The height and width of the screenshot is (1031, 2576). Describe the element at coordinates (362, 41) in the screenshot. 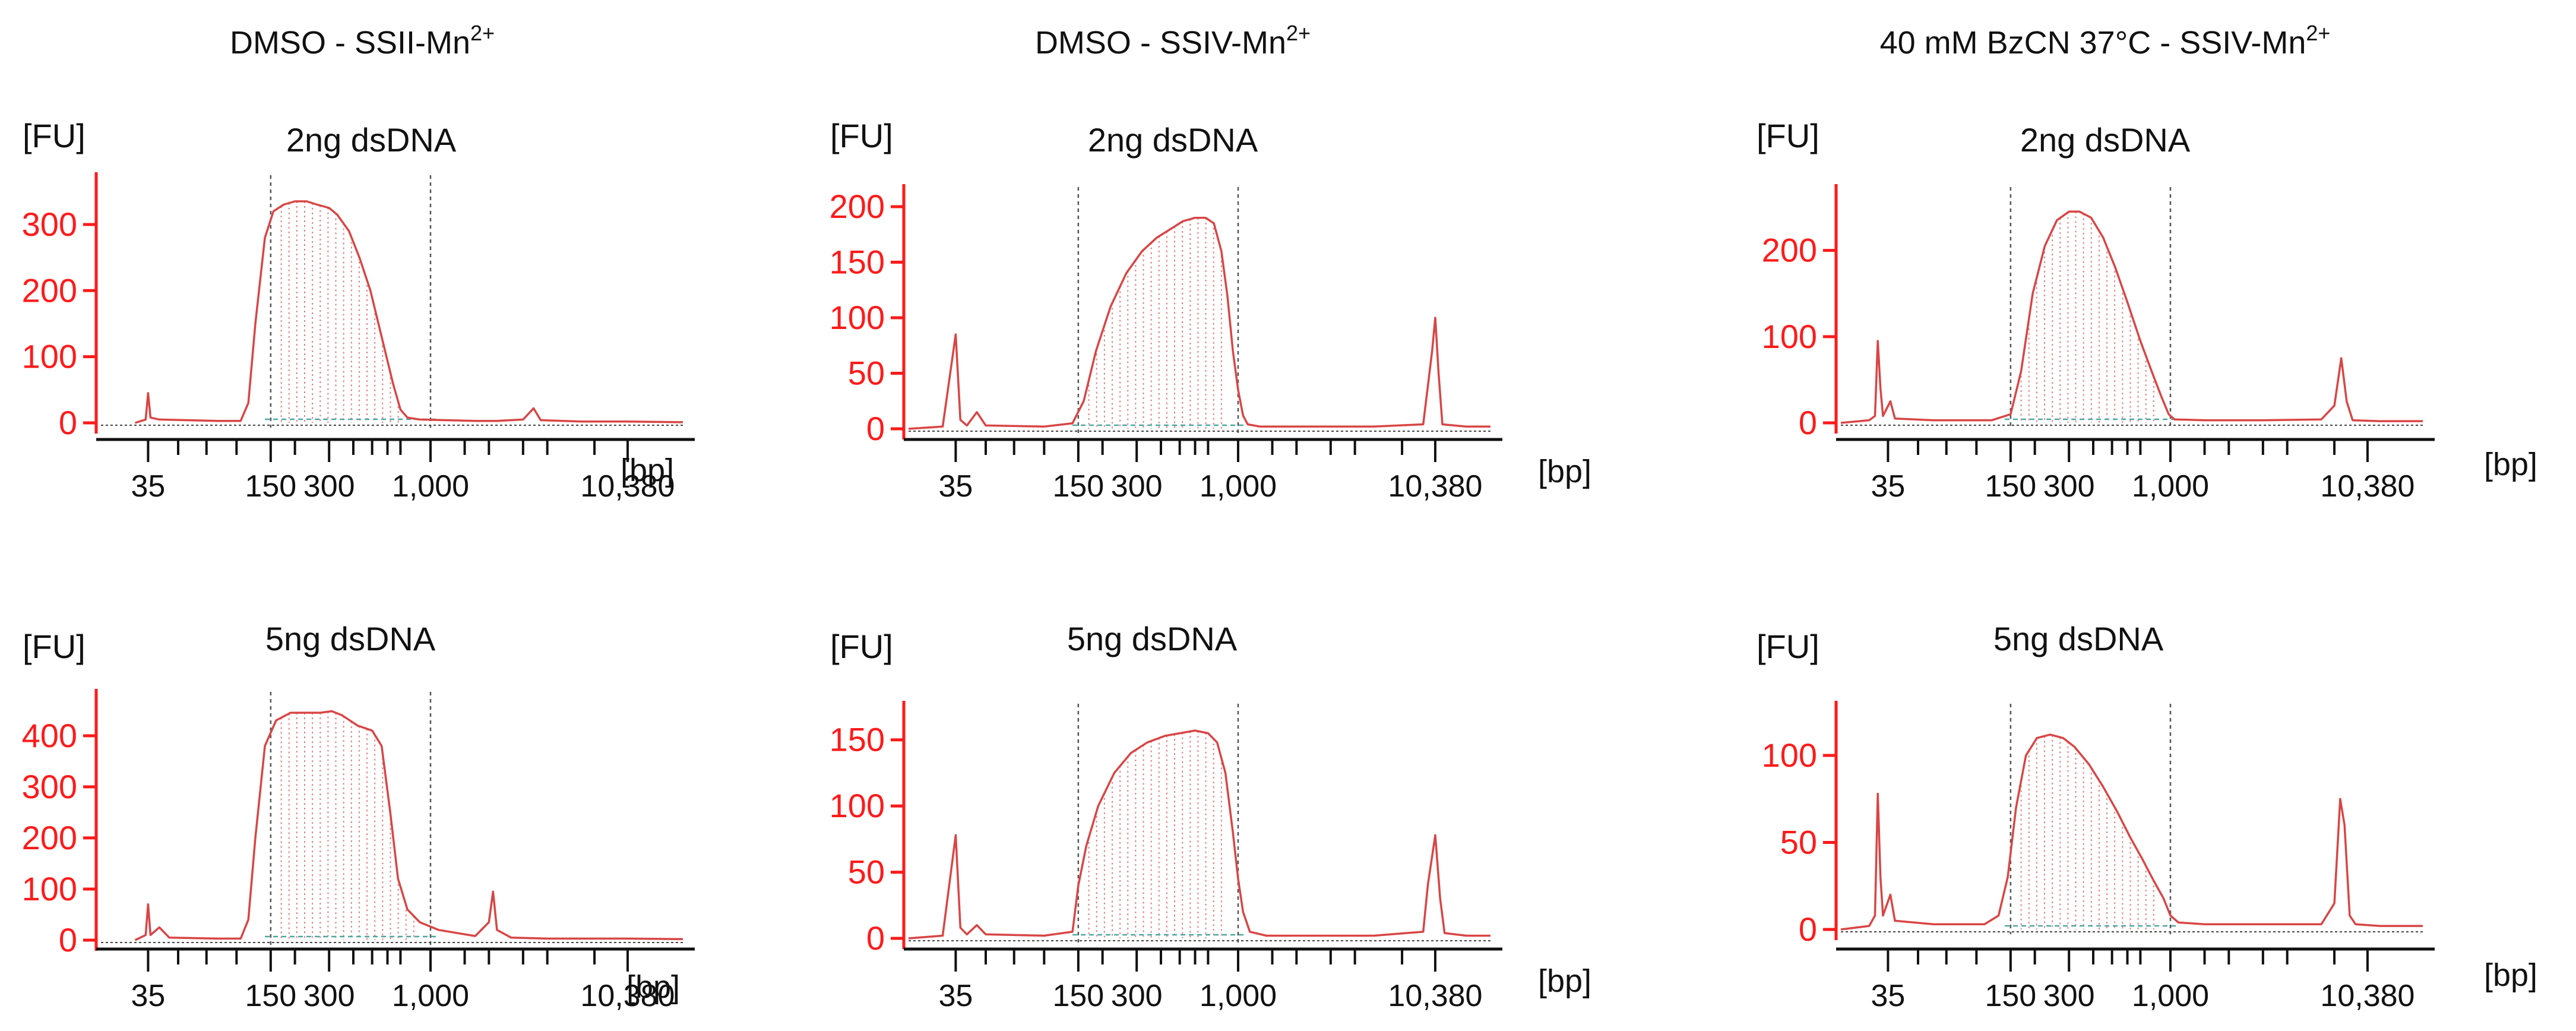

I see `column-title-ssii: DMSO - SSII-Mn2+` at that location.